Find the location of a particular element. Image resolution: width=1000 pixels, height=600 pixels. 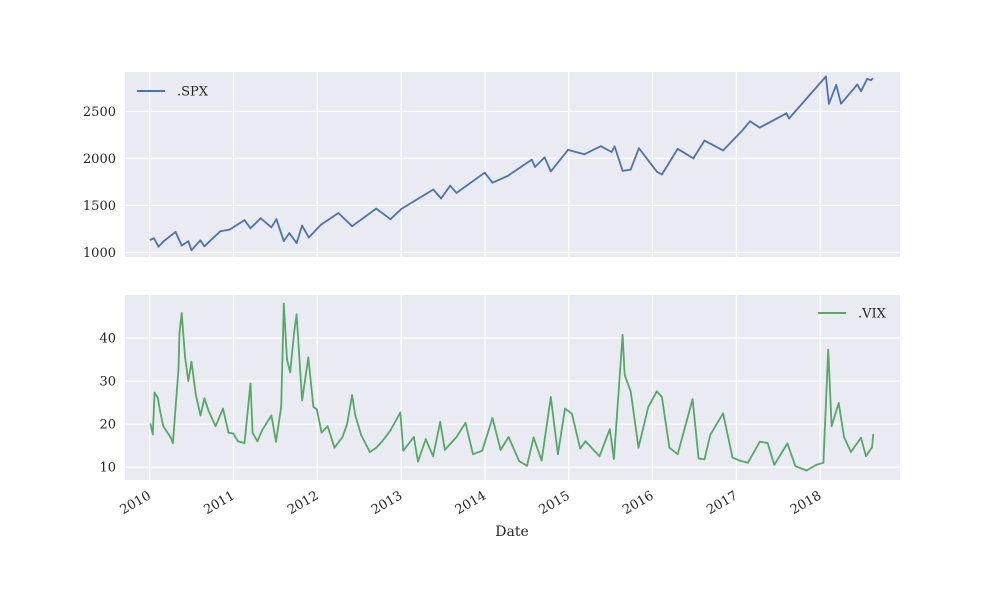

y-tick-label: 1500 is located at coordinates (99, 206).